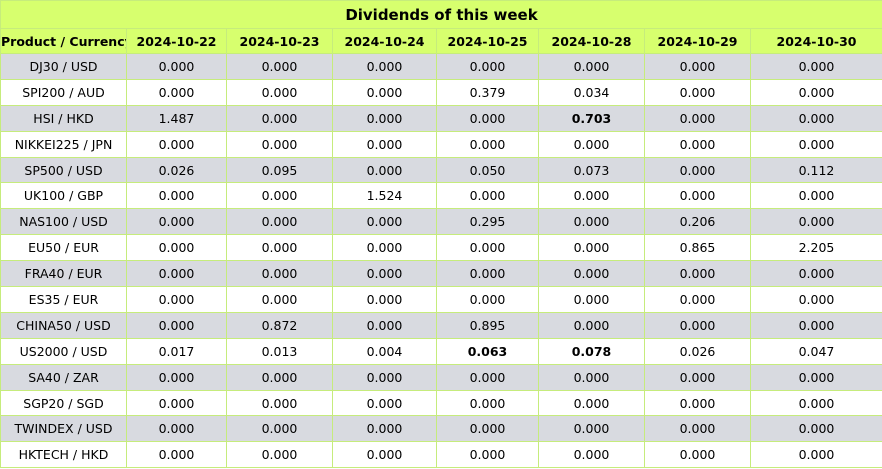 The image size is (882, 469). What do you see at coordinates (487, 222) in the screenshot?
I see `dividend-cell: 0.295` at bounding box center [487, 222].